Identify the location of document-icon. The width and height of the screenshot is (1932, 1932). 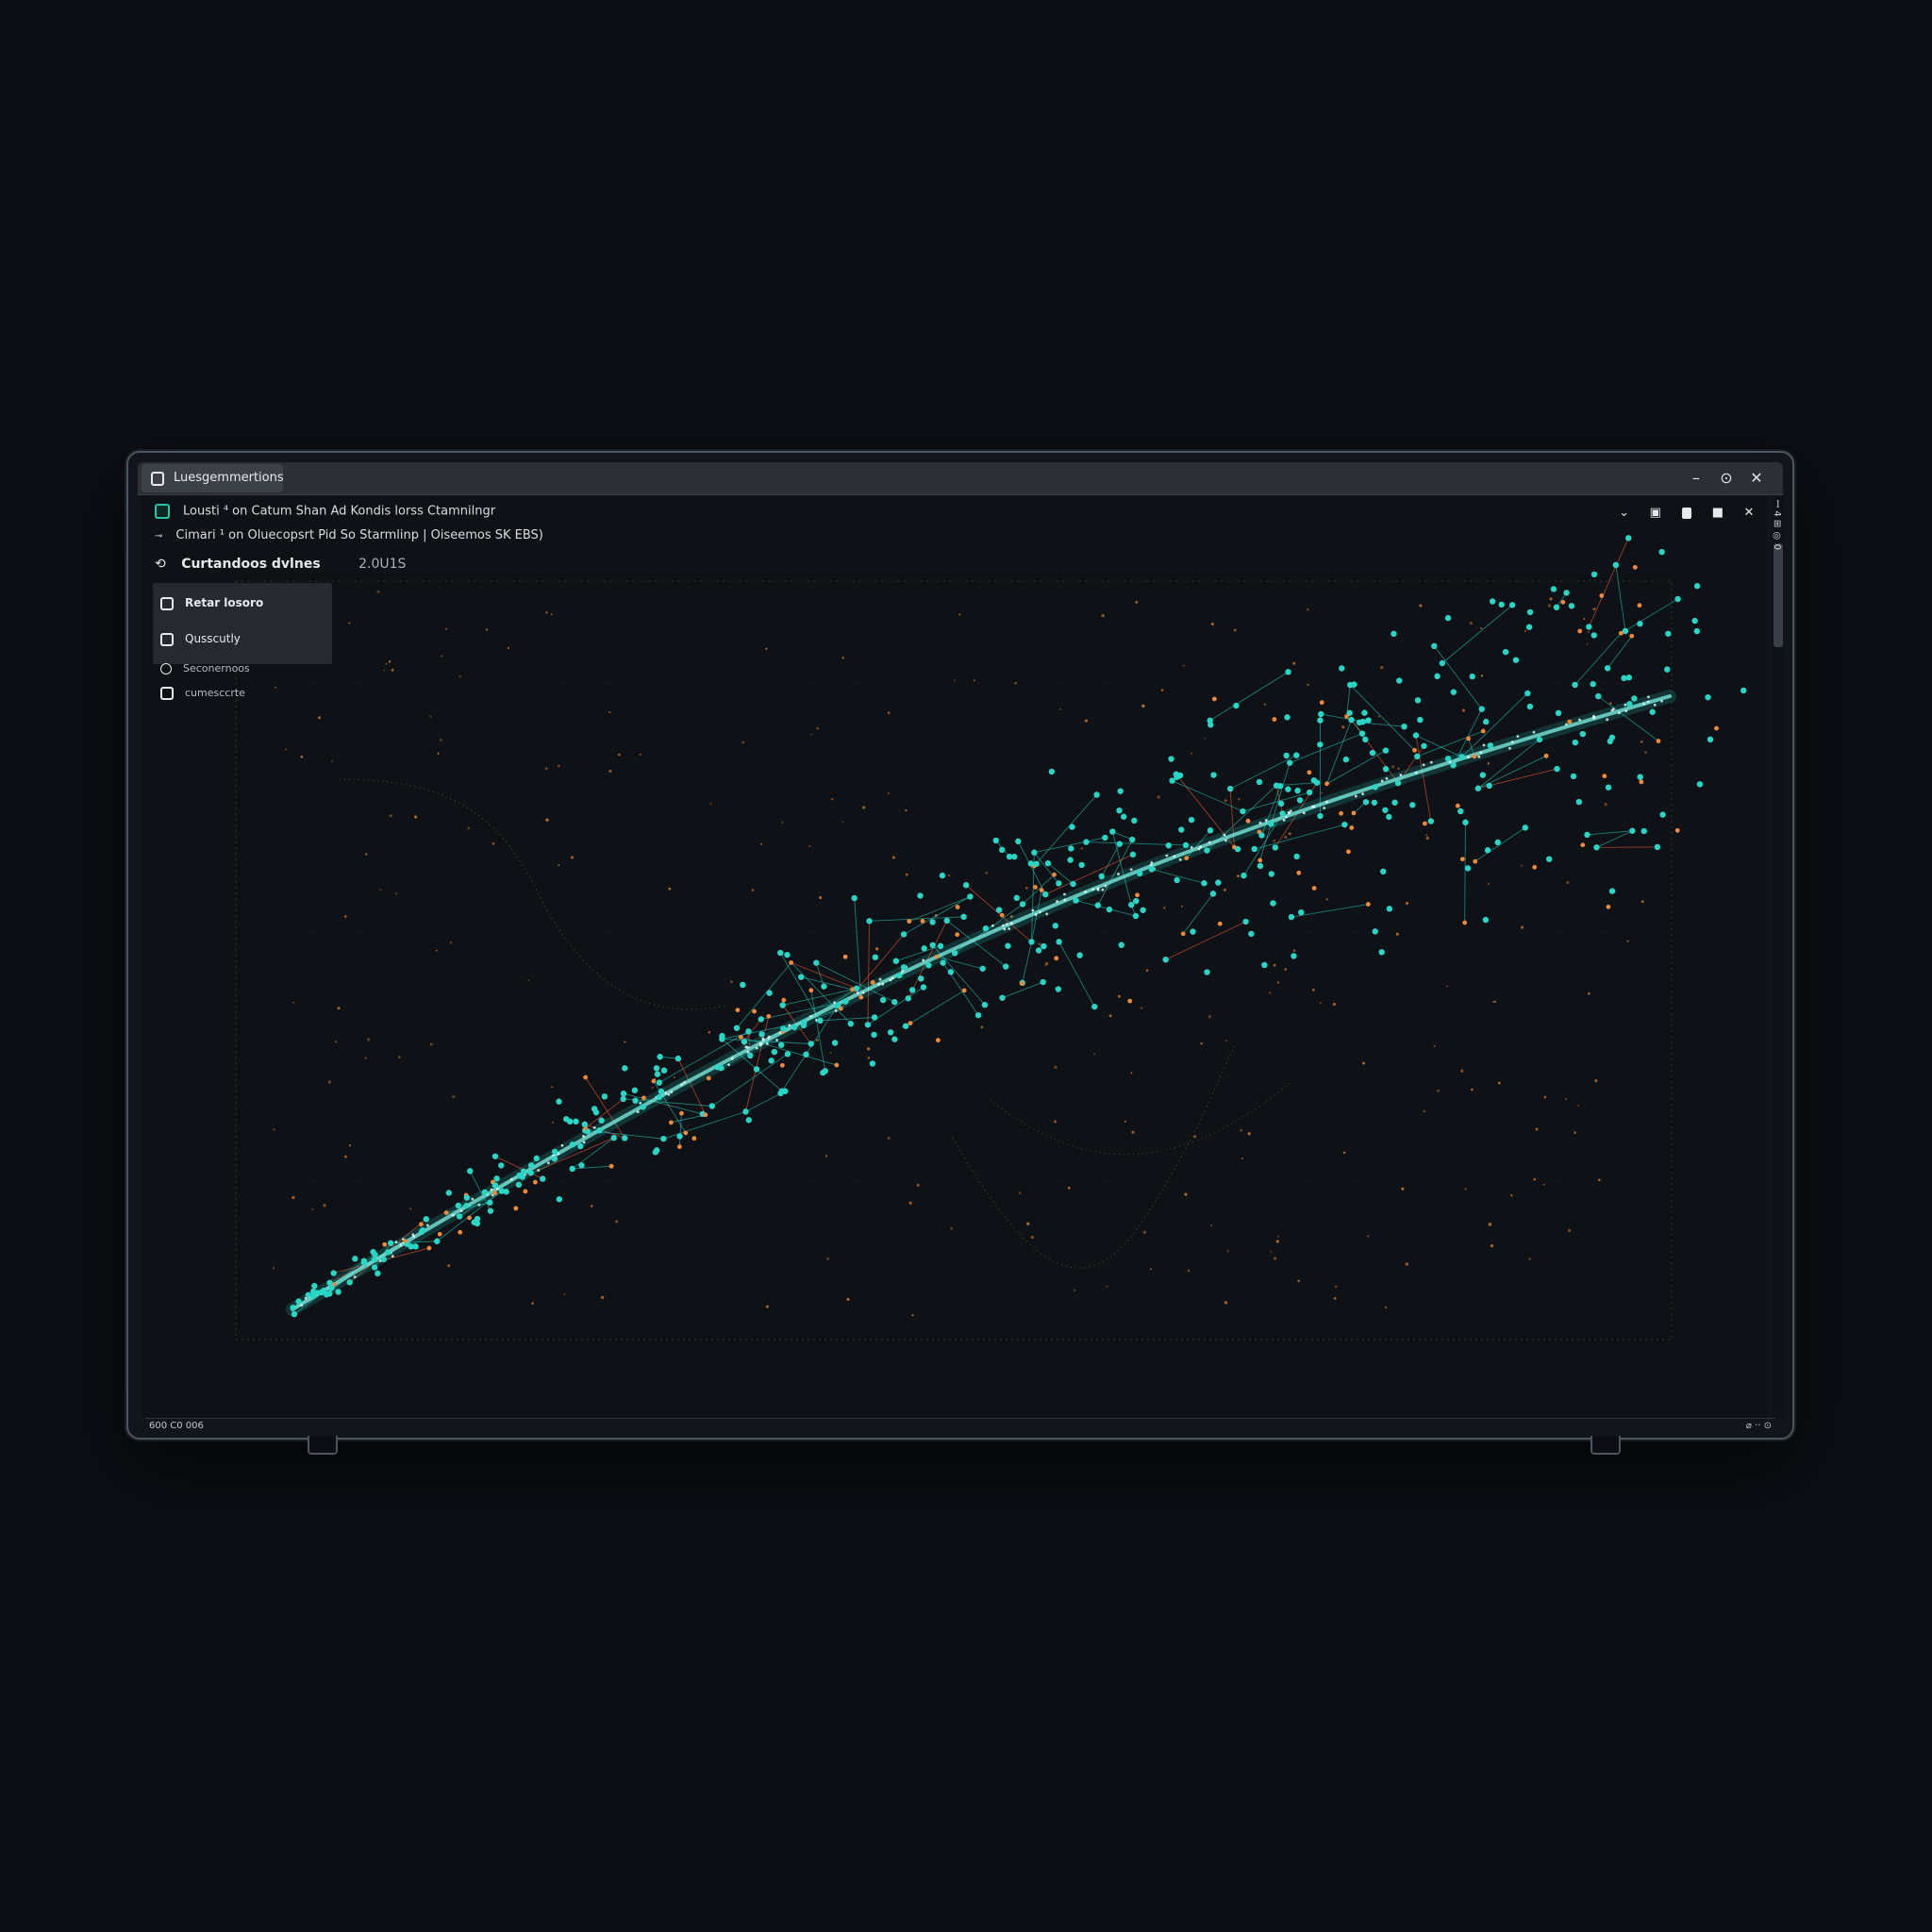
(1687, 513).